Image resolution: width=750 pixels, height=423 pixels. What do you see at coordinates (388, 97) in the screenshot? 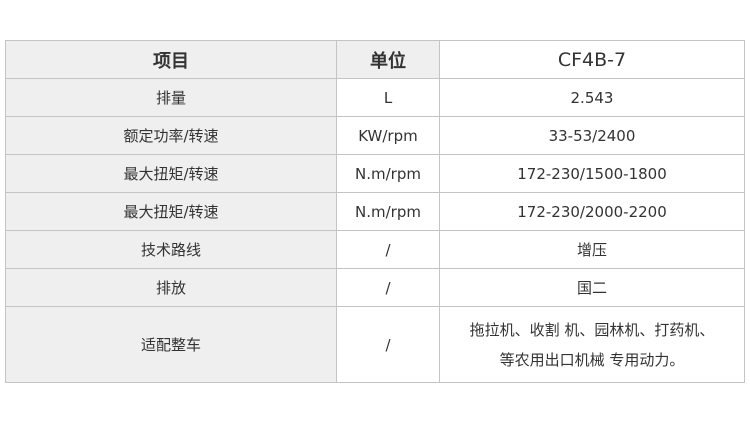
I see `row-unit: L` at bounding box center [388, 97].